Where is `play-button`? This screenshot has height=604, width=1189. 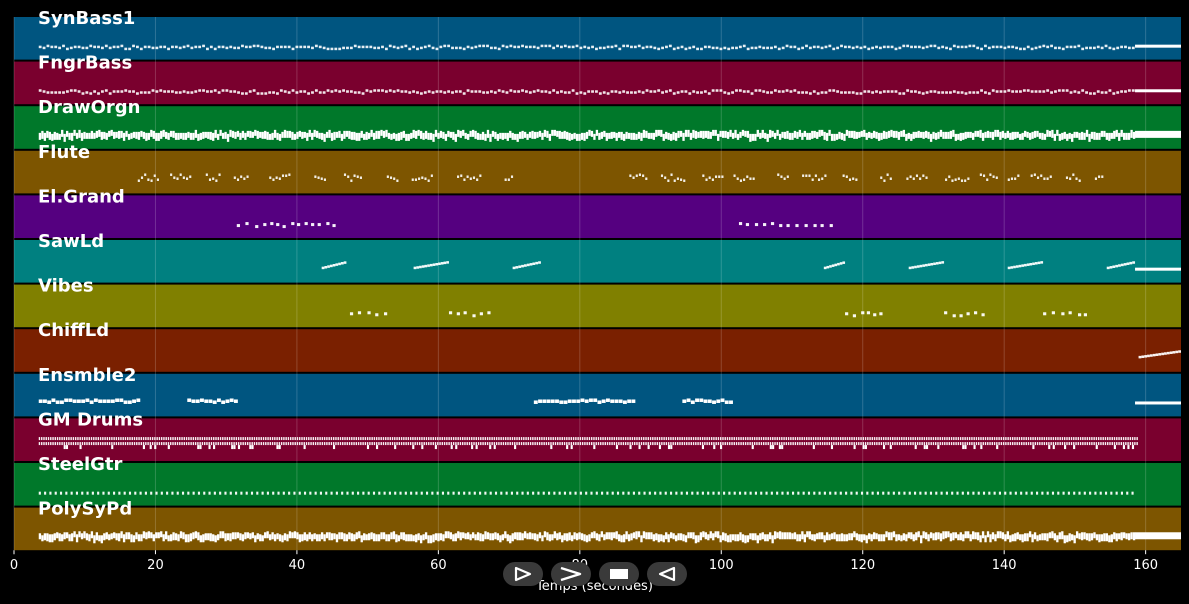
play-button is located at coordinates (523, 574).